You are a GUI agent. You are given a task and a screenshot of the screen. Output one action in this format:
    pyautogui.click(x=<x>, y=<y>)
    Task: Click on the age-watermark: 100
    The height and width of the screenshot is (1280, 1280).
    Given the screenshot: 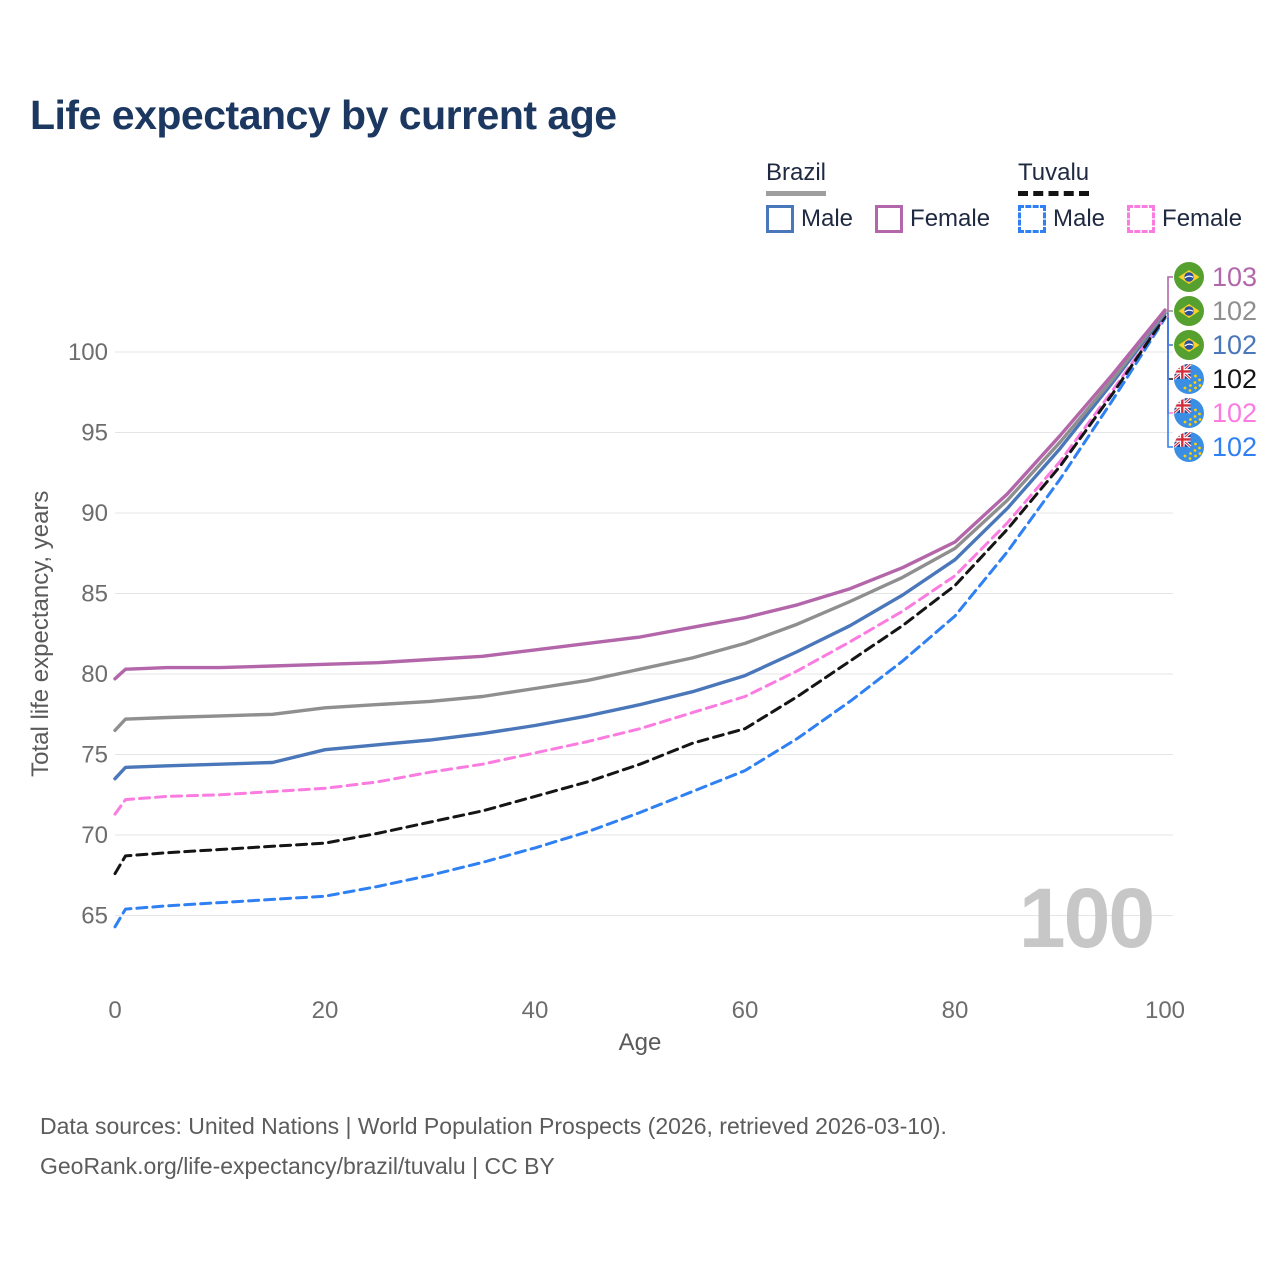 What is the action you would take?
    pyautogui.click(x=1086, y=918)
    